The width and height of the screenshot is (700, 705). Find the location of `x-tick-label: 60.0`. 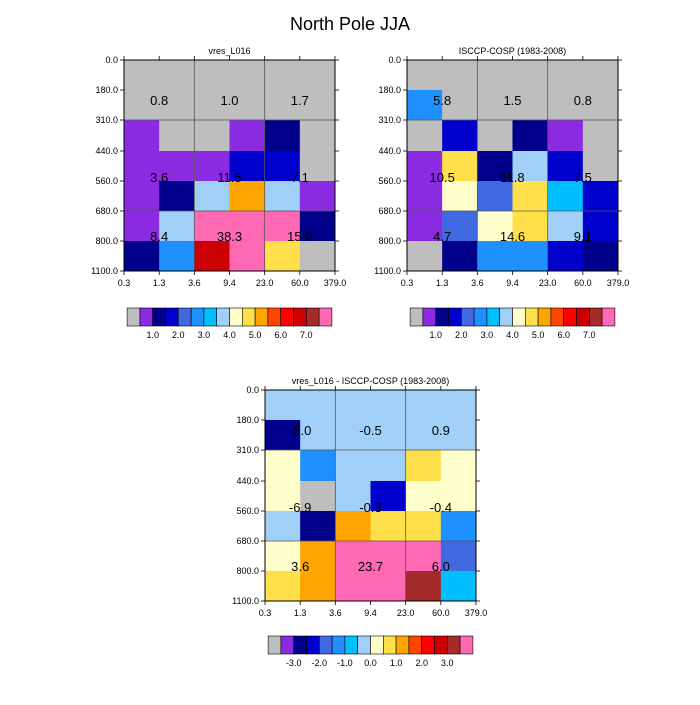

x-tick-label: 60.0 is located at coordinates (441, 613).